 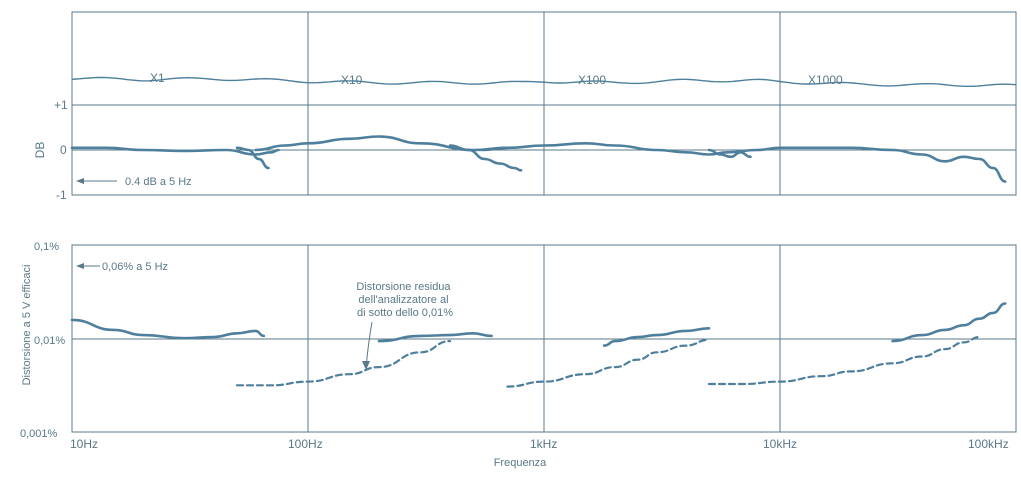 What do you see at coordinates (592, 80) in the screenshot?
I see `range-label-x100: X100` at bounding box center [592, 80].